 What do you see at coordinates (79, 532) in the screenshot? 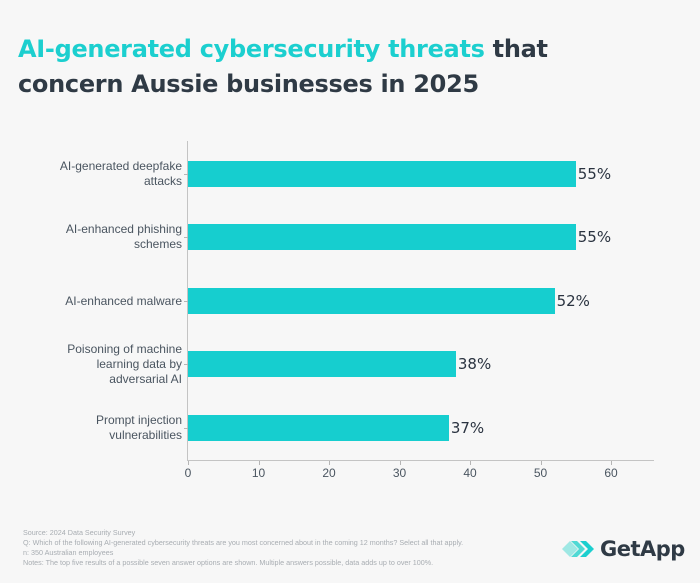
I see `source-note: Source: 2024 Data Security Survey` at bounding box center [79, 532].